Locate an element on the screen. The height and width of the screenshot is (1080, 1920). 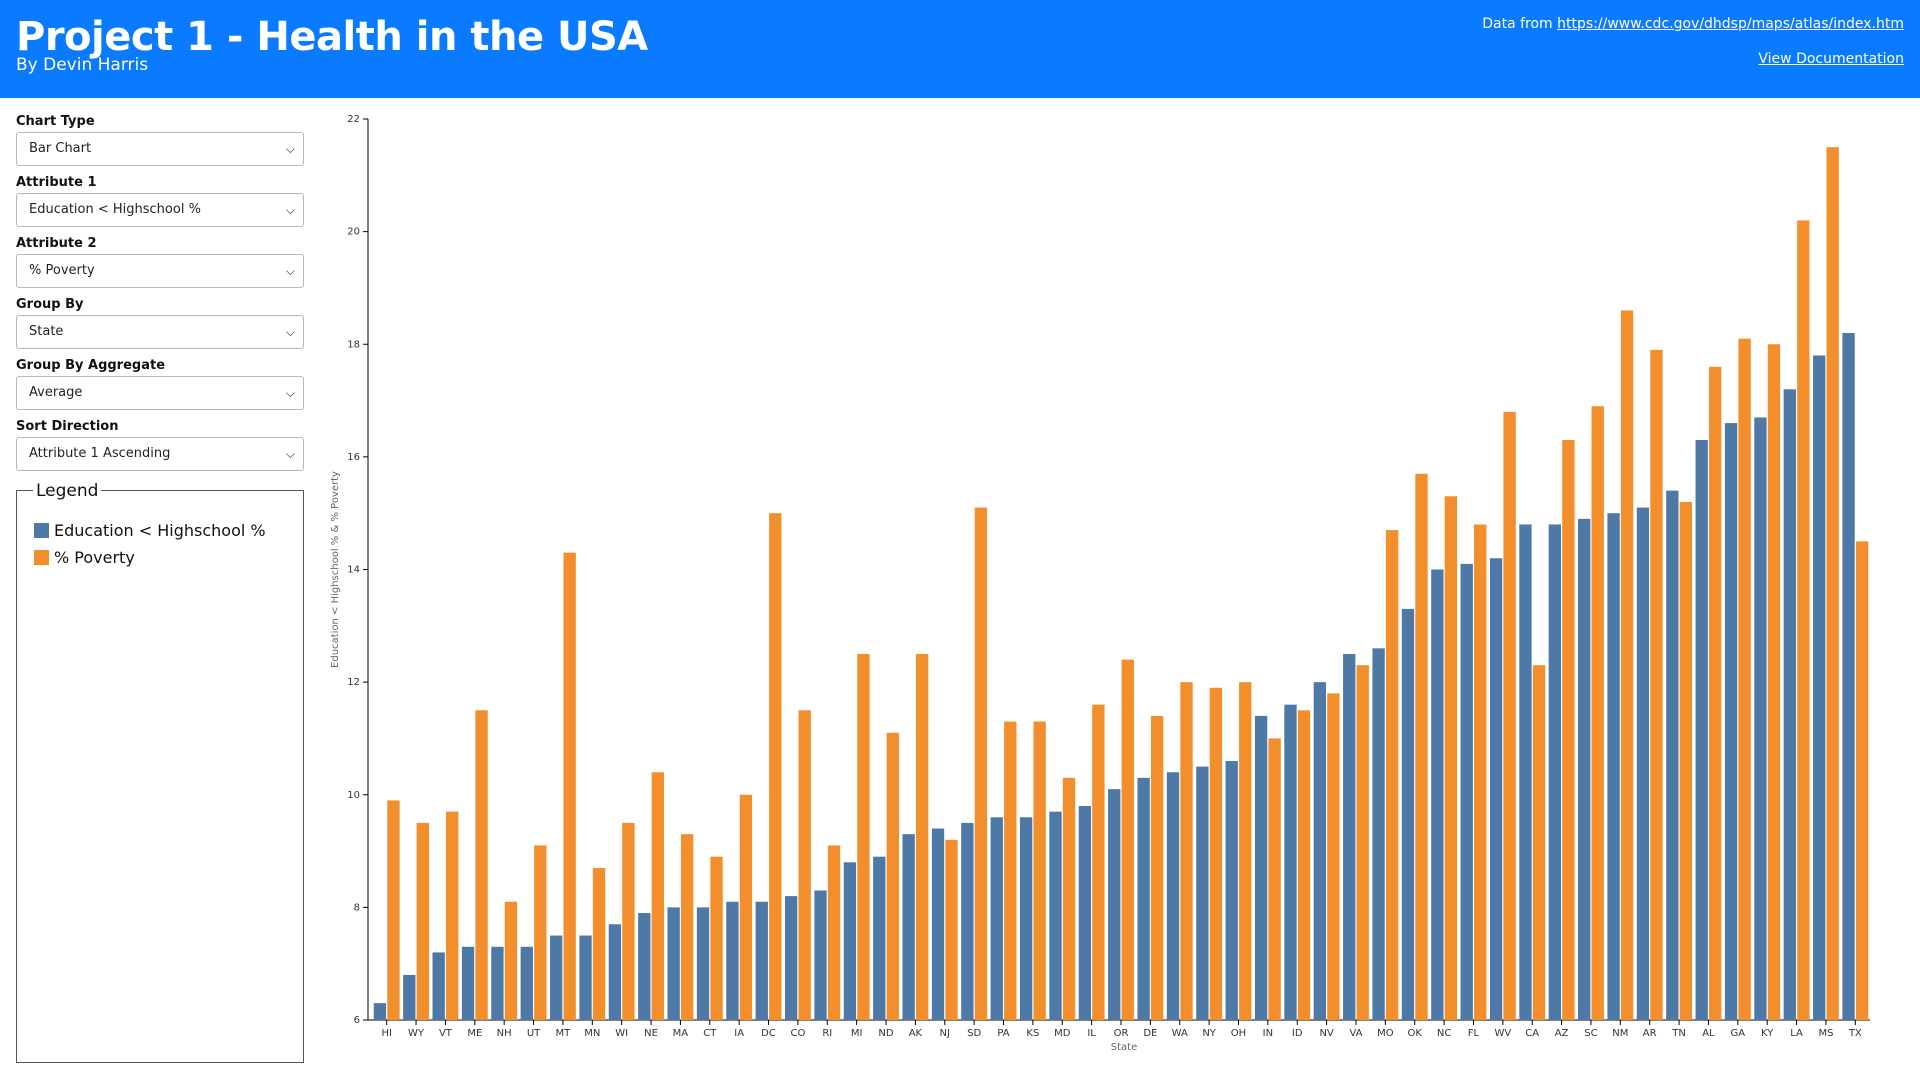
sort-direction-value: Attribute 1 Ascending is located at coordinates (100, 453).